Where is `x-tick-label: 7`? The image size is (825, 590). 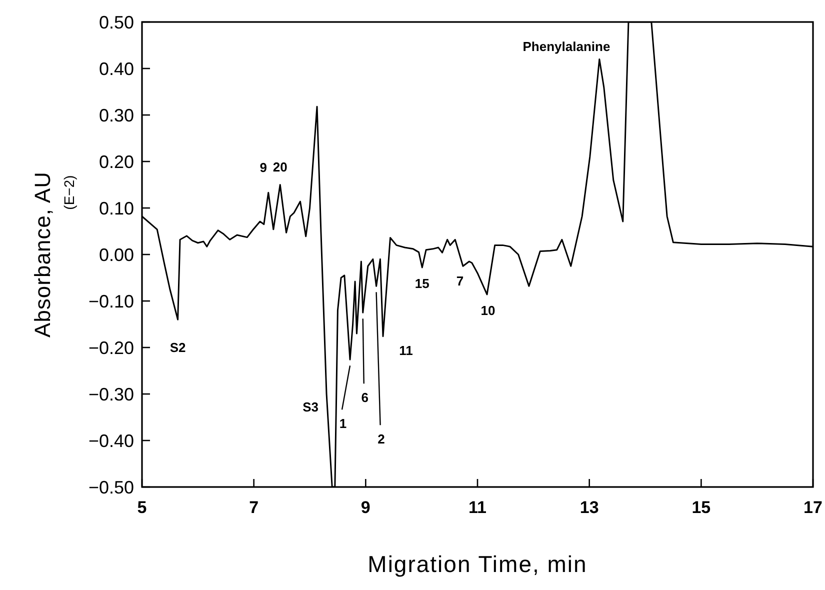 x-tick-label: 7 is located at coordinates (254, 507).